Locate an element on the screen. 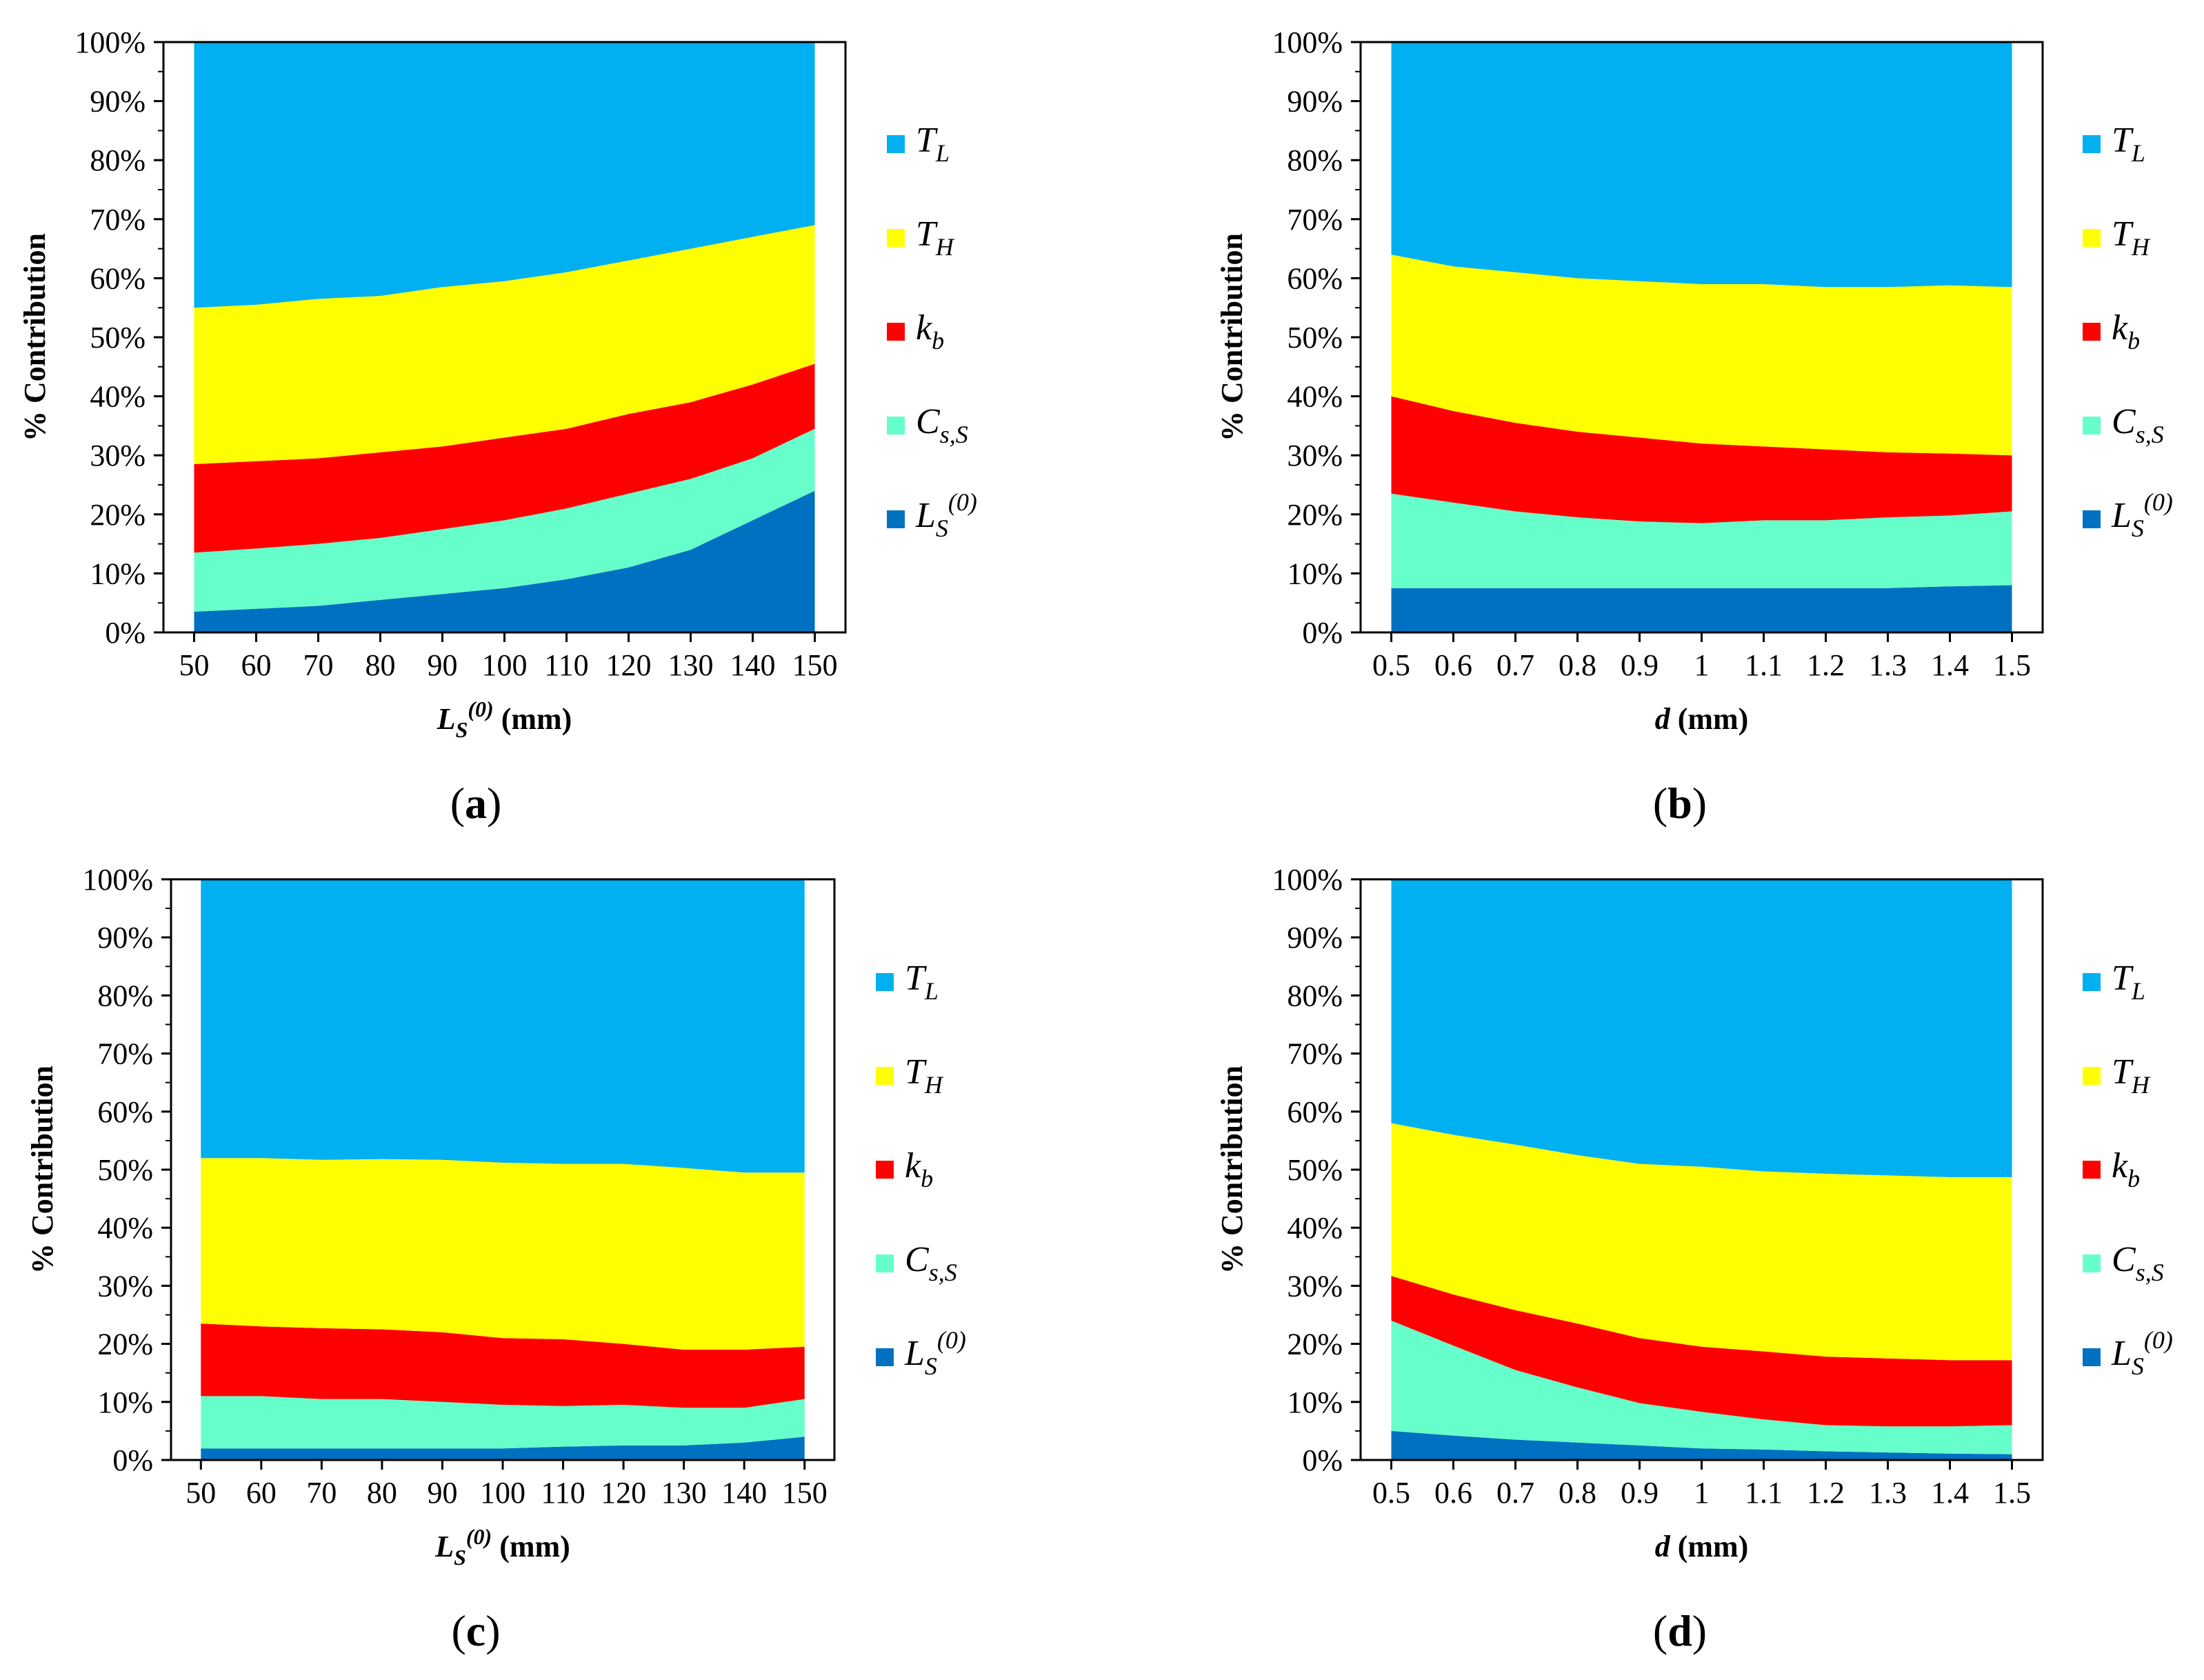 The width and height of the screenshot is (2204, 1680). x-axis-title-sub: S is located at coordinates (462, 729).